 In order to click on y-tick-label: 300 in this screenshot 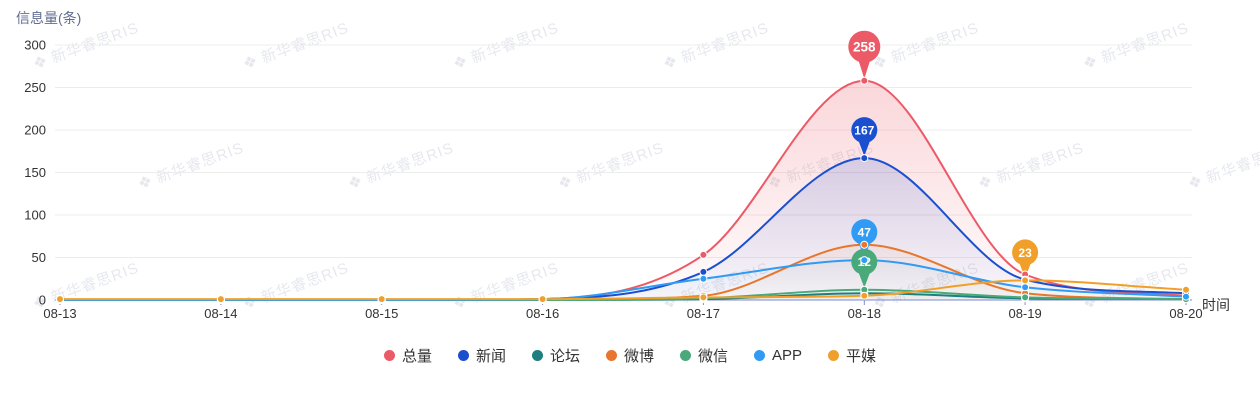, I will do `click(35, 45)`.